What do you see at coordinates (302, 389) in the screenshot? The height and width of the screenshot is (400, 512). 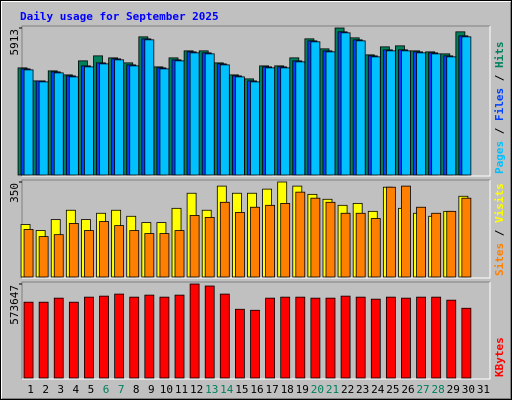 I see `x-tick-label: 19` at bounding box center [302, 389].